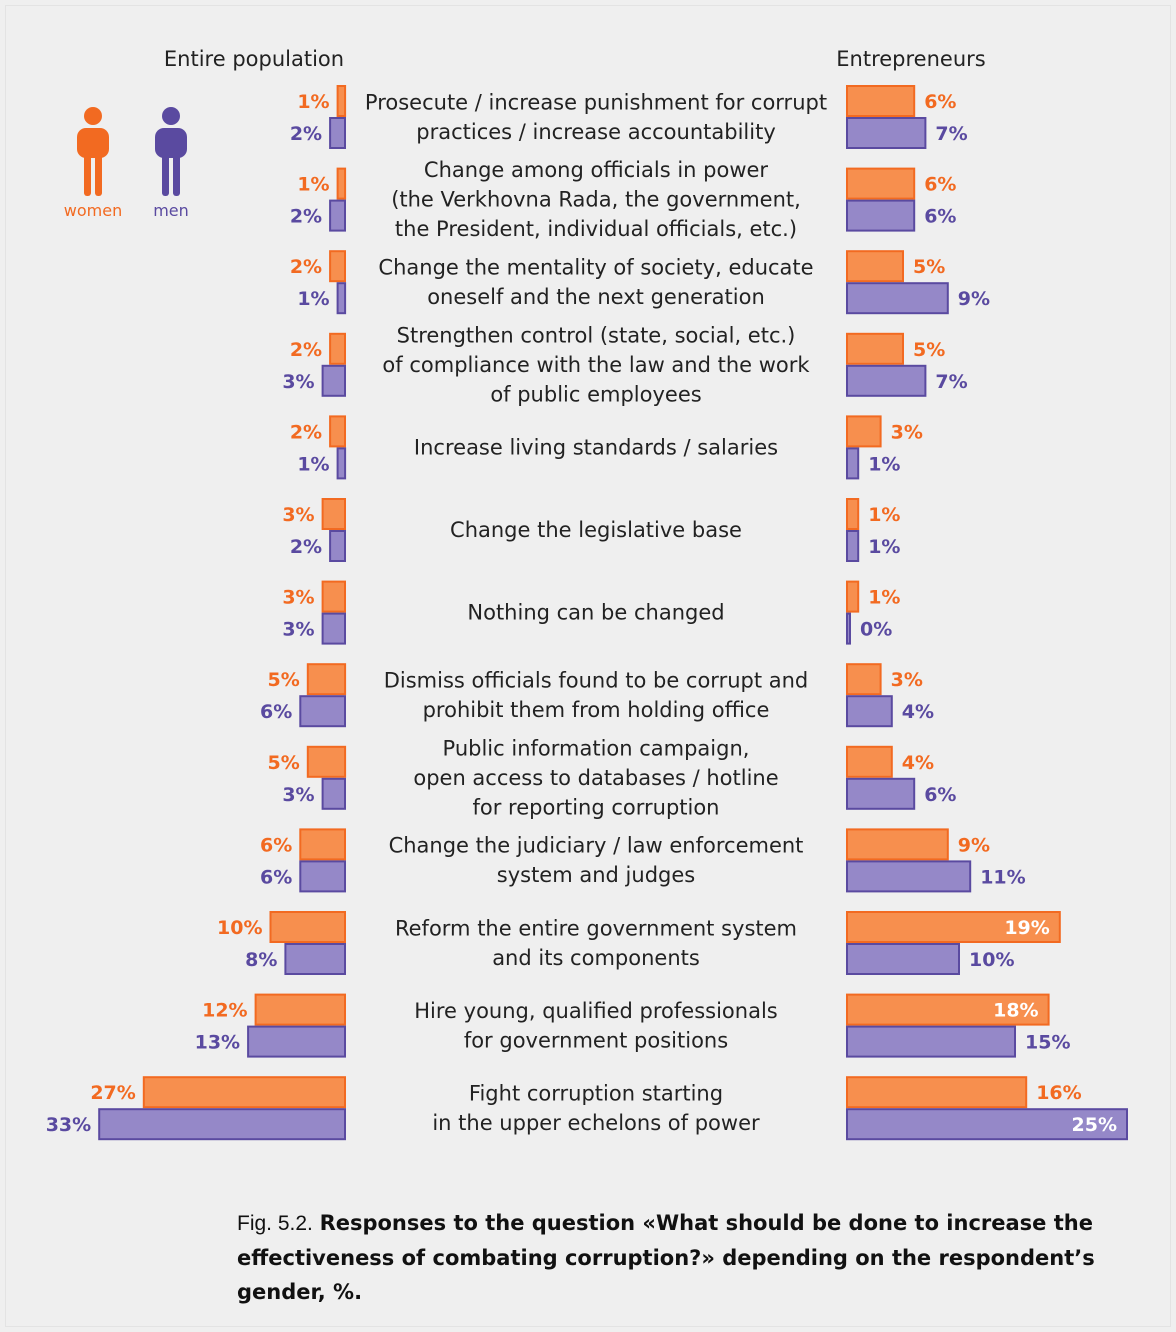 This screenshot has height=1332, width=1176. I want to click on value-label-left-men-5: 2%, so click(306, 547).